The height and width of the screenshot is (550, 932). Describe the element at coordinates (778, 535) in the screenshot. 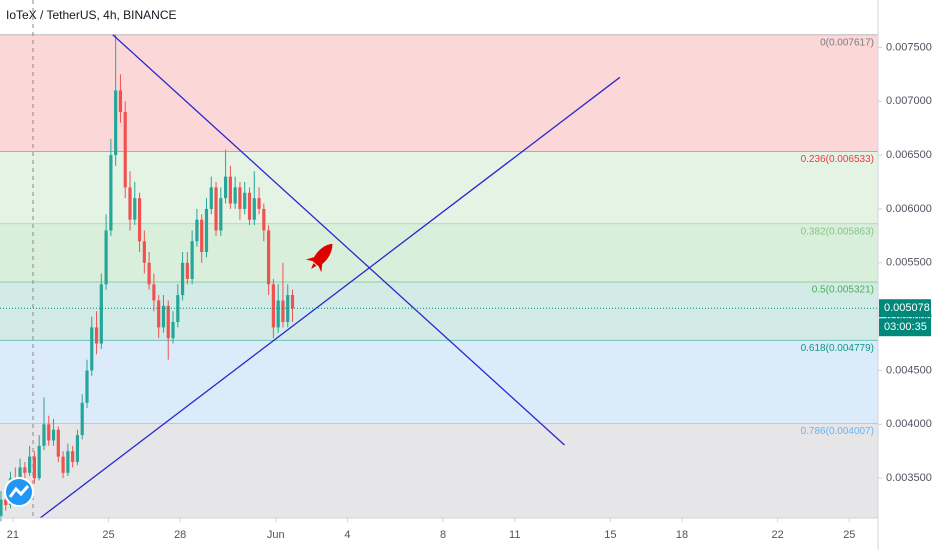

I see `x-tick-label: 22` at that location.